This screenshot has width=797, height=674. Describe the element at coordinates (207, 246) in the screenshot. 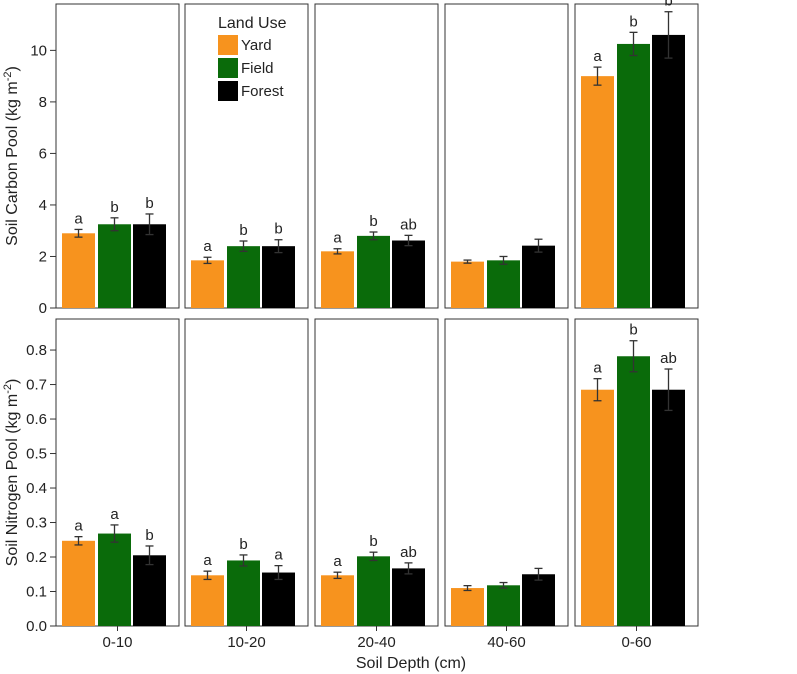

I see `significance-label-yard-r0-10-20: a` at that location.